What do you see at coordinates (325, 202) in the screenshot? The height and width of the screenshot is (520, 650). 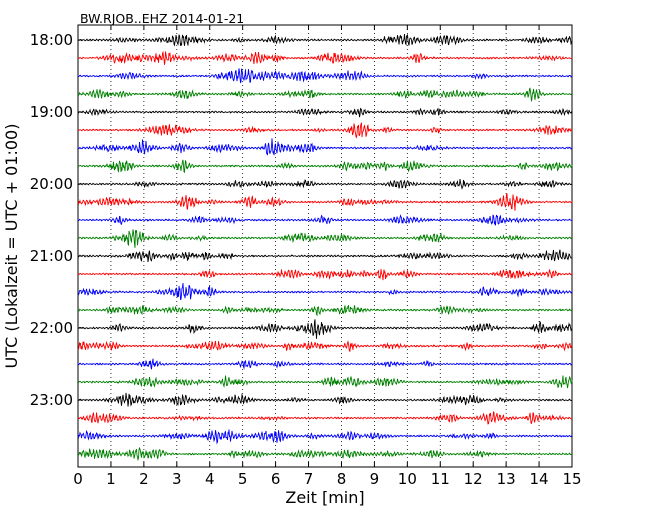 I see `trace-2015` at bounding box center [325, 202].